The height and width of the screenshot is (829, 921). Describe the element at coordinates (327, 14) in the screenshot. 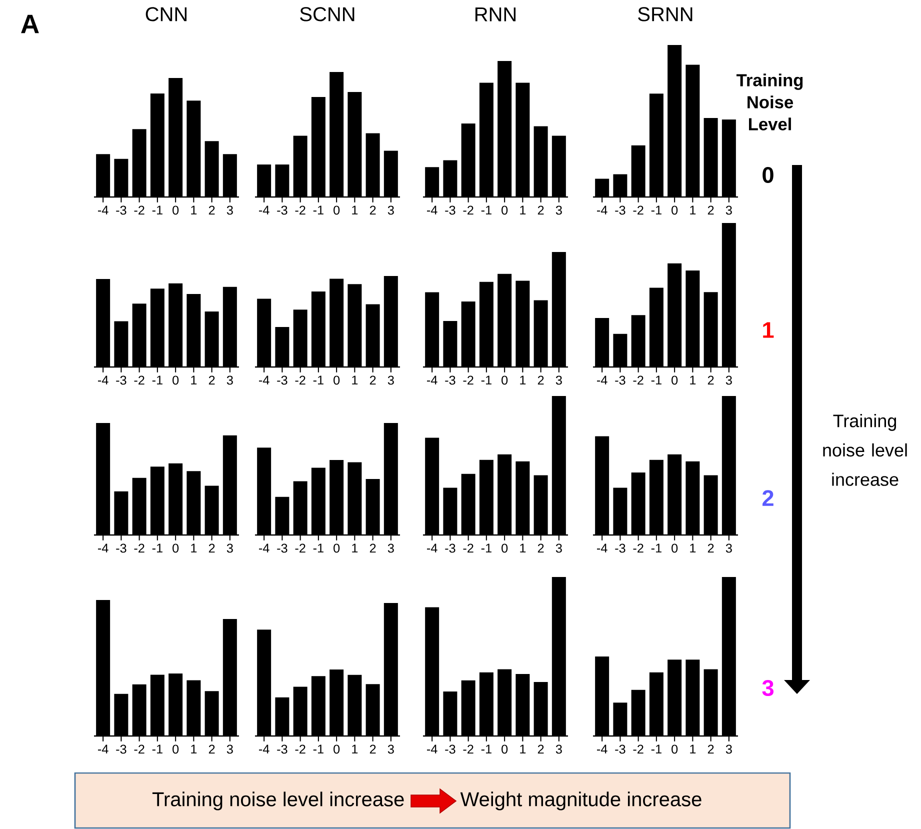

I see `chart-title: SCNN` at that location.